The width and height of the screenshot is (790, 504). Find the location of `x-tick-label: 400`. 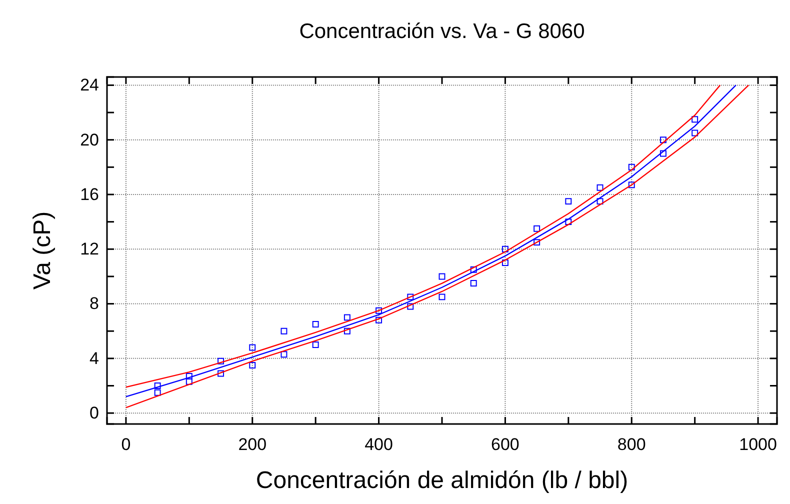

x-tick-label: 400 is located at coordinates (378, 444).